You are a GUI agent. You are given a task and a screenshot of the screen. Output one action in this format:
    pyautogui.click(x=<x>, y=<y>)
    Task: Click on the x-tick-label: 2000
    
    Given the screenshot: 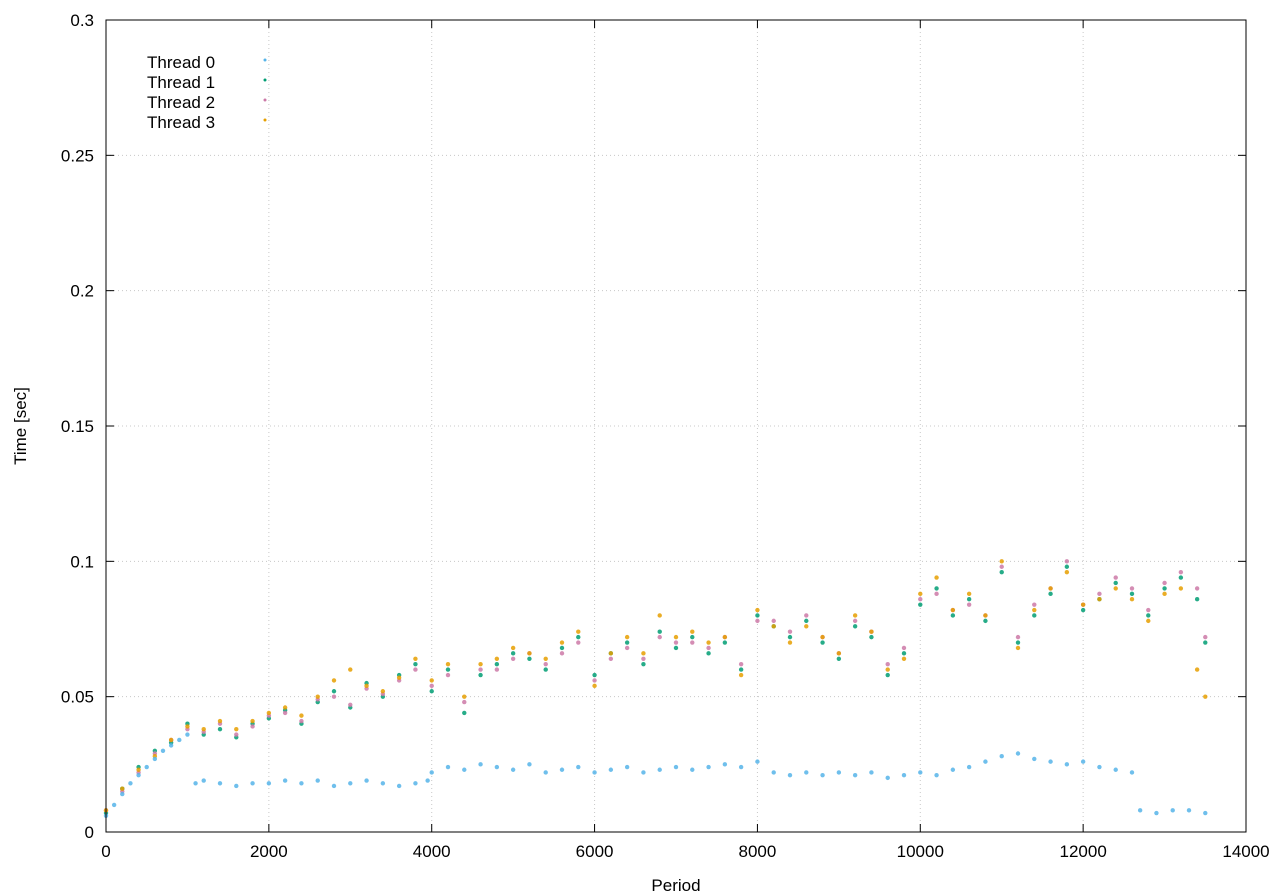 What is the action you would take?
    pyautogui.click(x=269, y=851)
    